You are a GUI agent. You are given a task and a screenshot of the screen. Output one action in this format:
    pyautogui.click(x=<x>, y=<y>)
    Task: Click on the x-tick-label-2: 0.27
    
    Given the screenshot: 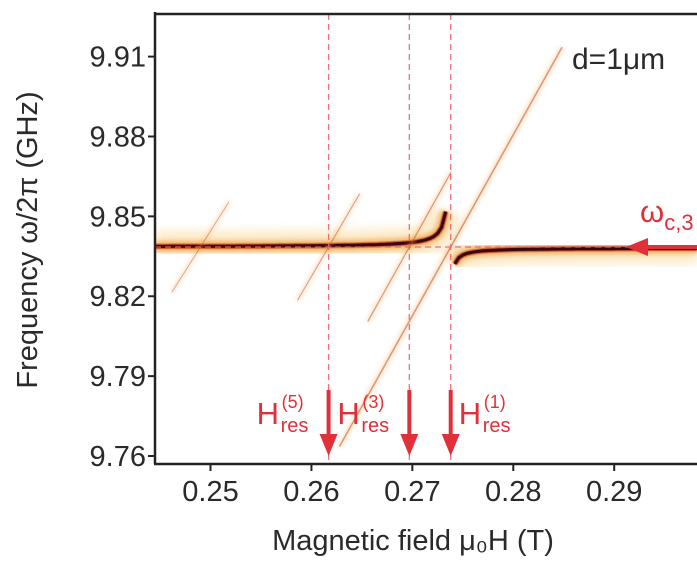 What is the action you would take?
    pyautogui.click(x=412, y=492)
    